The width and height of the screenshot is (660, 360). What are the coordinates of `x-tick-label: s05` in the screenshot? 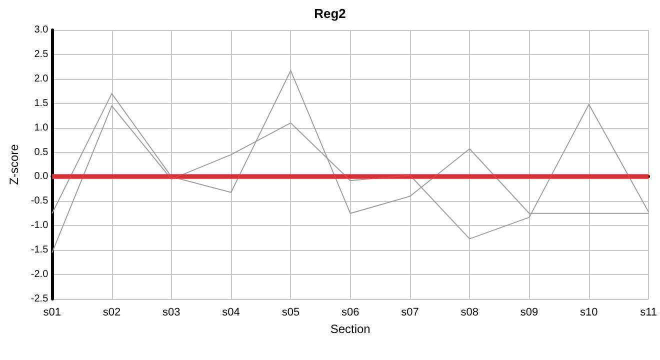 It's located at (291, 312).